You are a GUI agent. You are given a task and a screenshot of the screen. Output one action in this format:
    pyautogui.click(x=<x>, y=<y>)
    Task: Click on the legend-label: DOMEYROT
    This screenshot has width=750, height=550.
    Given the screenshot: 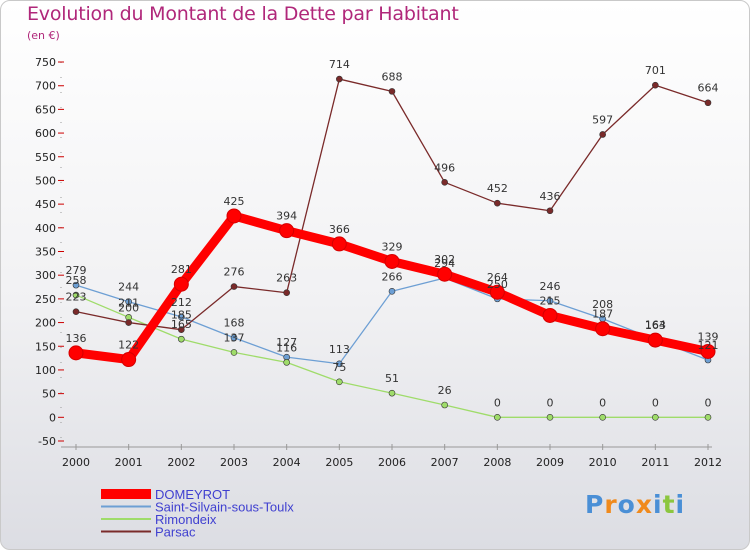 What is the action you would take?
    pyautogui.click(x=192, y=494)
    